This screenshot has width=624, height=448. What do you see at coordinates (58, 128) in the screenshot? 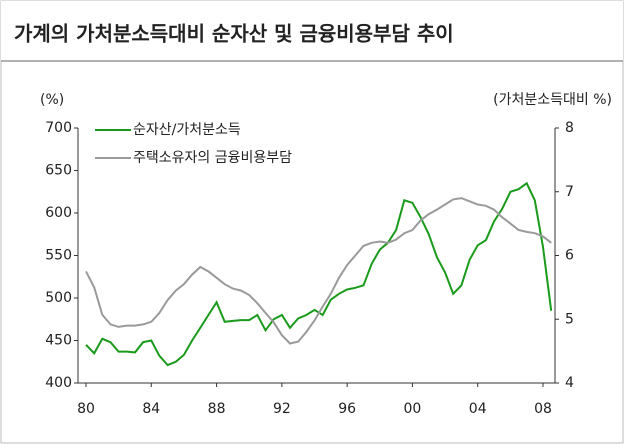
I see `y-tick-label: 700` at bounding box center [58, 128].